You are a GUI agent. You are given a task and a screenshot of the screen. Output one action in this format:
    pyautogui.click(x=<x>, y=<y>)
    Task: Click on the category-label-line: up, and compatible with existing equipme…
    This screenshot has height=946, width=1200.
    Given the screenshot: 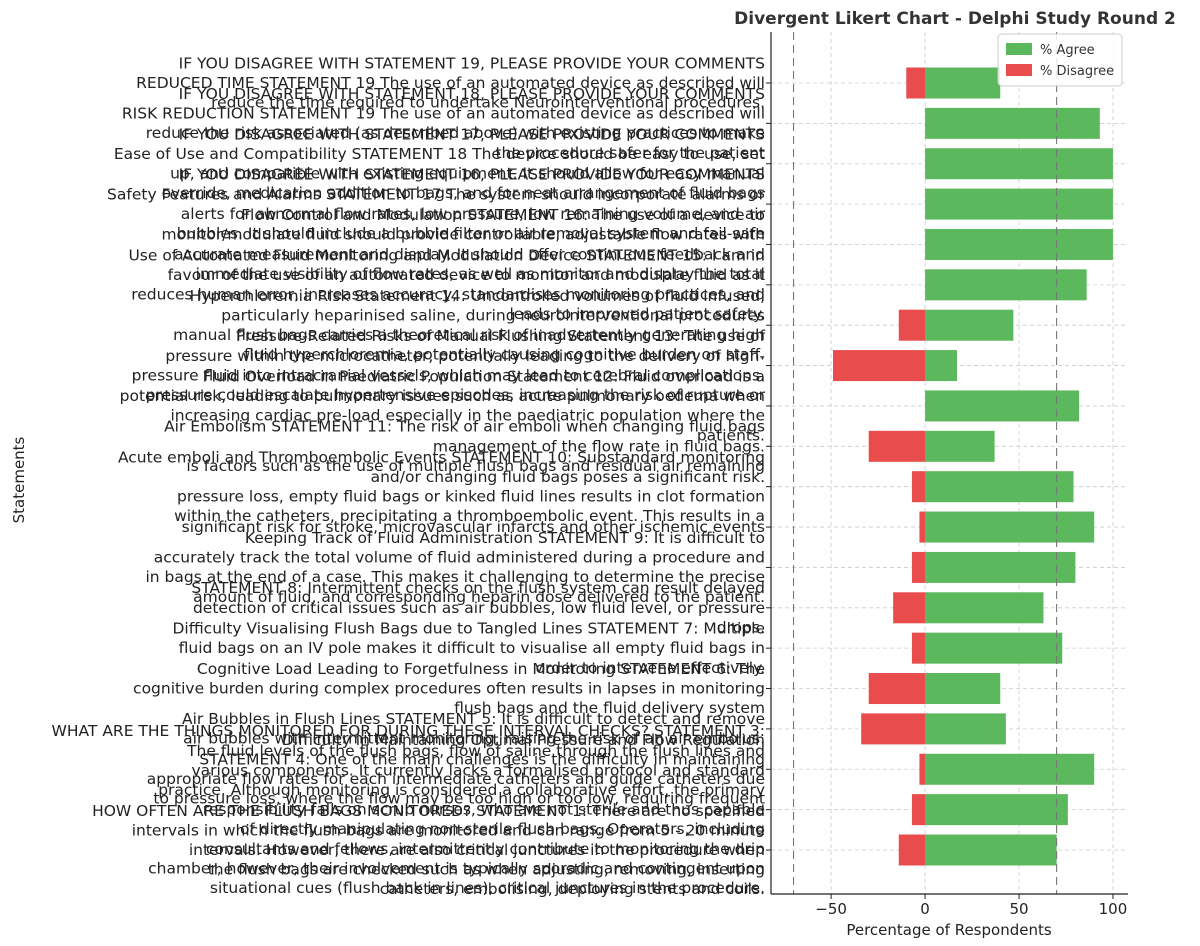 What is the action you would take?
    pyautogui.click(x=467, y=174)
    